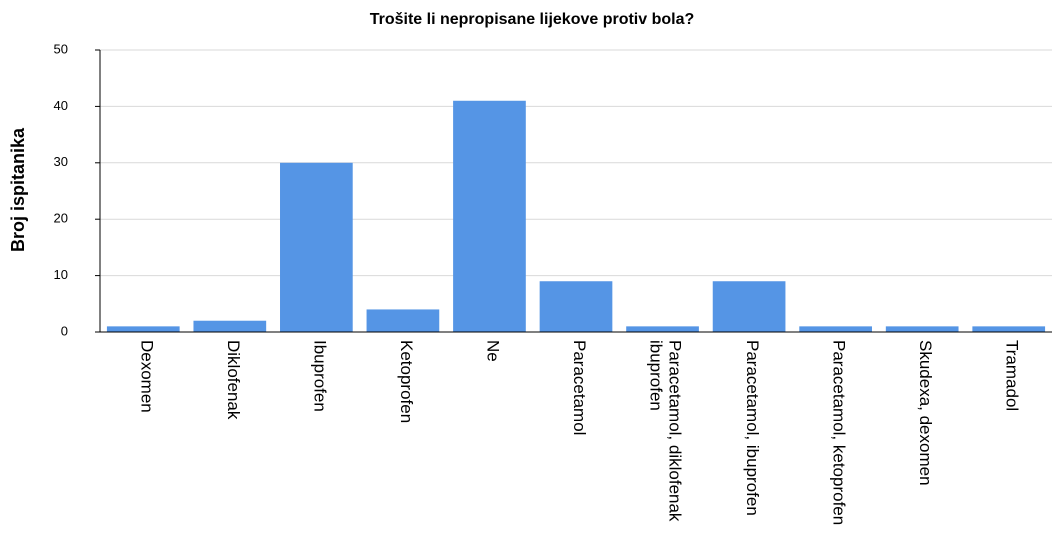  What do you see at coordinates (492, 351) in the screenshot?
I see `x-tick-label: Ne` at bounding box center [492, 351].